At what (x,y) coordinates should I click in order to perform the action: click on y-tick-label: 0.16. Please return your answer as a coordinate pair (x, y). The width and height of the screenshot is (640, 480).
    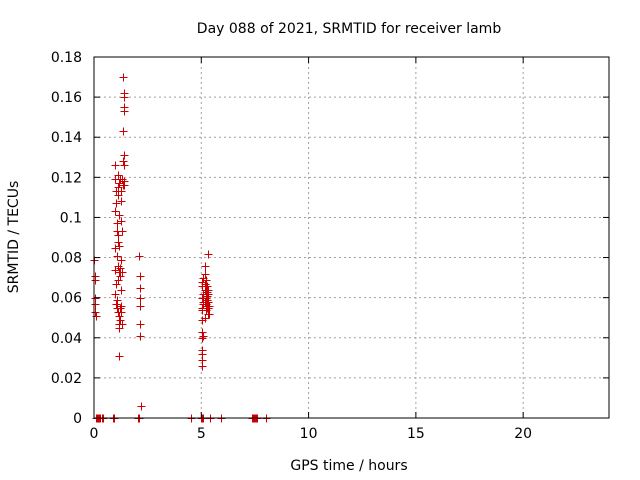
    Looking at the image, I should click on (66, 98).